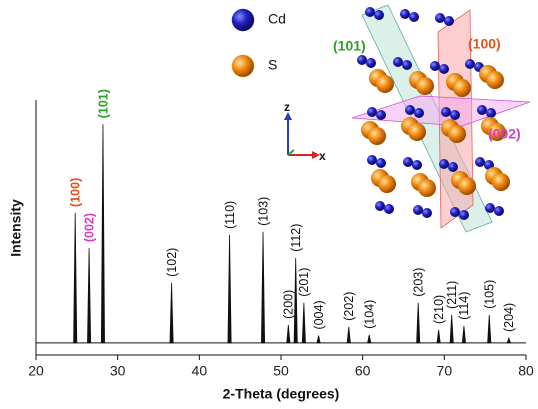  What do you see at coordinates (289, 304) in the screenshot?
I see `peak-label: (200)` at bounding box center [289, 304].